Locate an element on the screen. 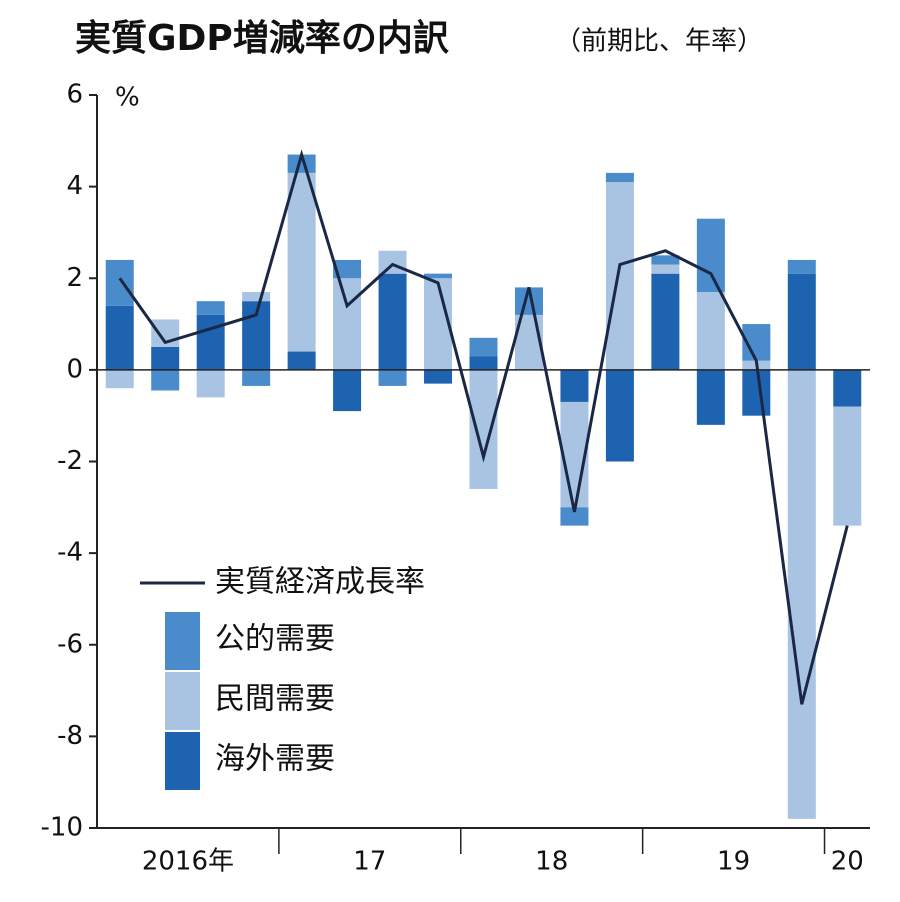 The image size is (900, 902). y-tick-label: 2 is located at coordinates (74, 278).